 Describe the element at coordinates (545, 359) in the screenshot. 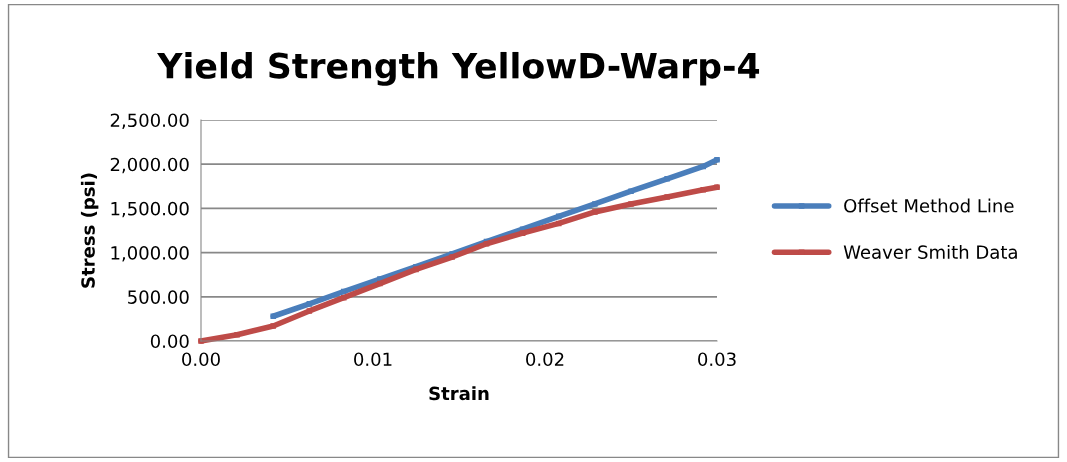

I see `x-tick-label: 0.02` at that location.